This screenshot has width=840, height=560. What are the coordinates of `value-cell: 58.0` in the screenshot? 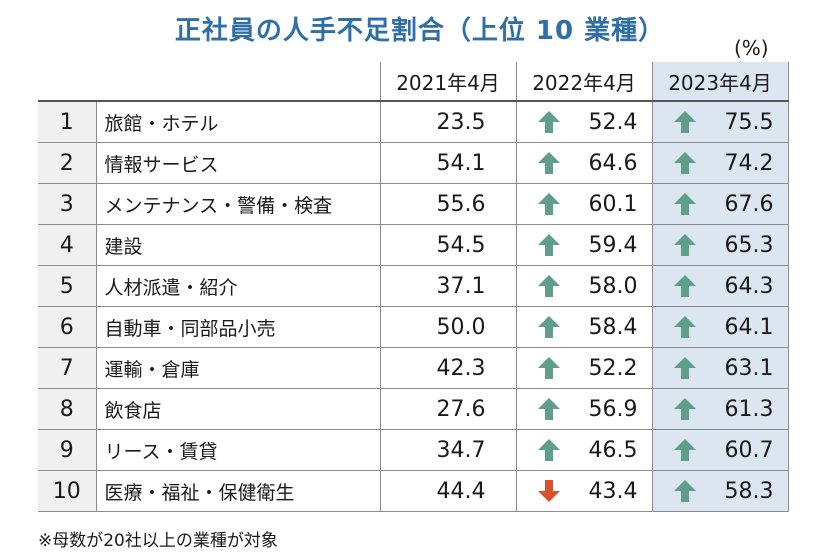 It's located at (583, 286).